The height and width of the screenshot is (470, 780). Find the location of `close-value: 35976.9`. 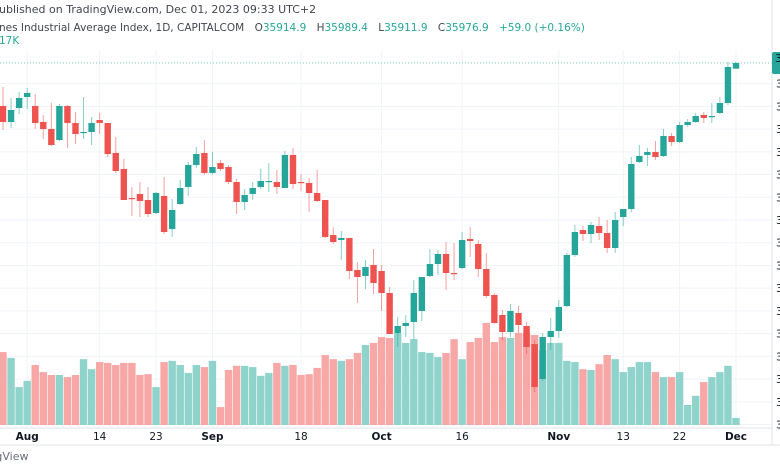

close-value: 35976.9 is located at coordinates (467, 28).